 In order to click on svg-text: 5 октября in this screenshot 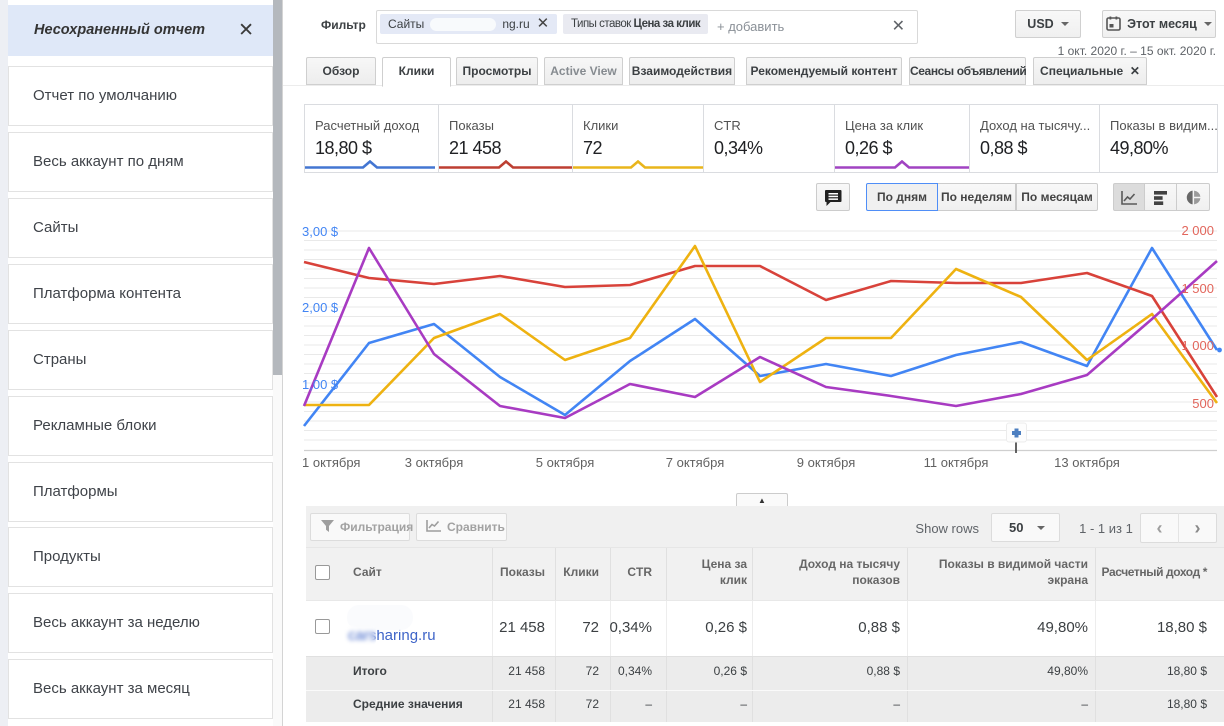, I will do `click(565, 462)`.